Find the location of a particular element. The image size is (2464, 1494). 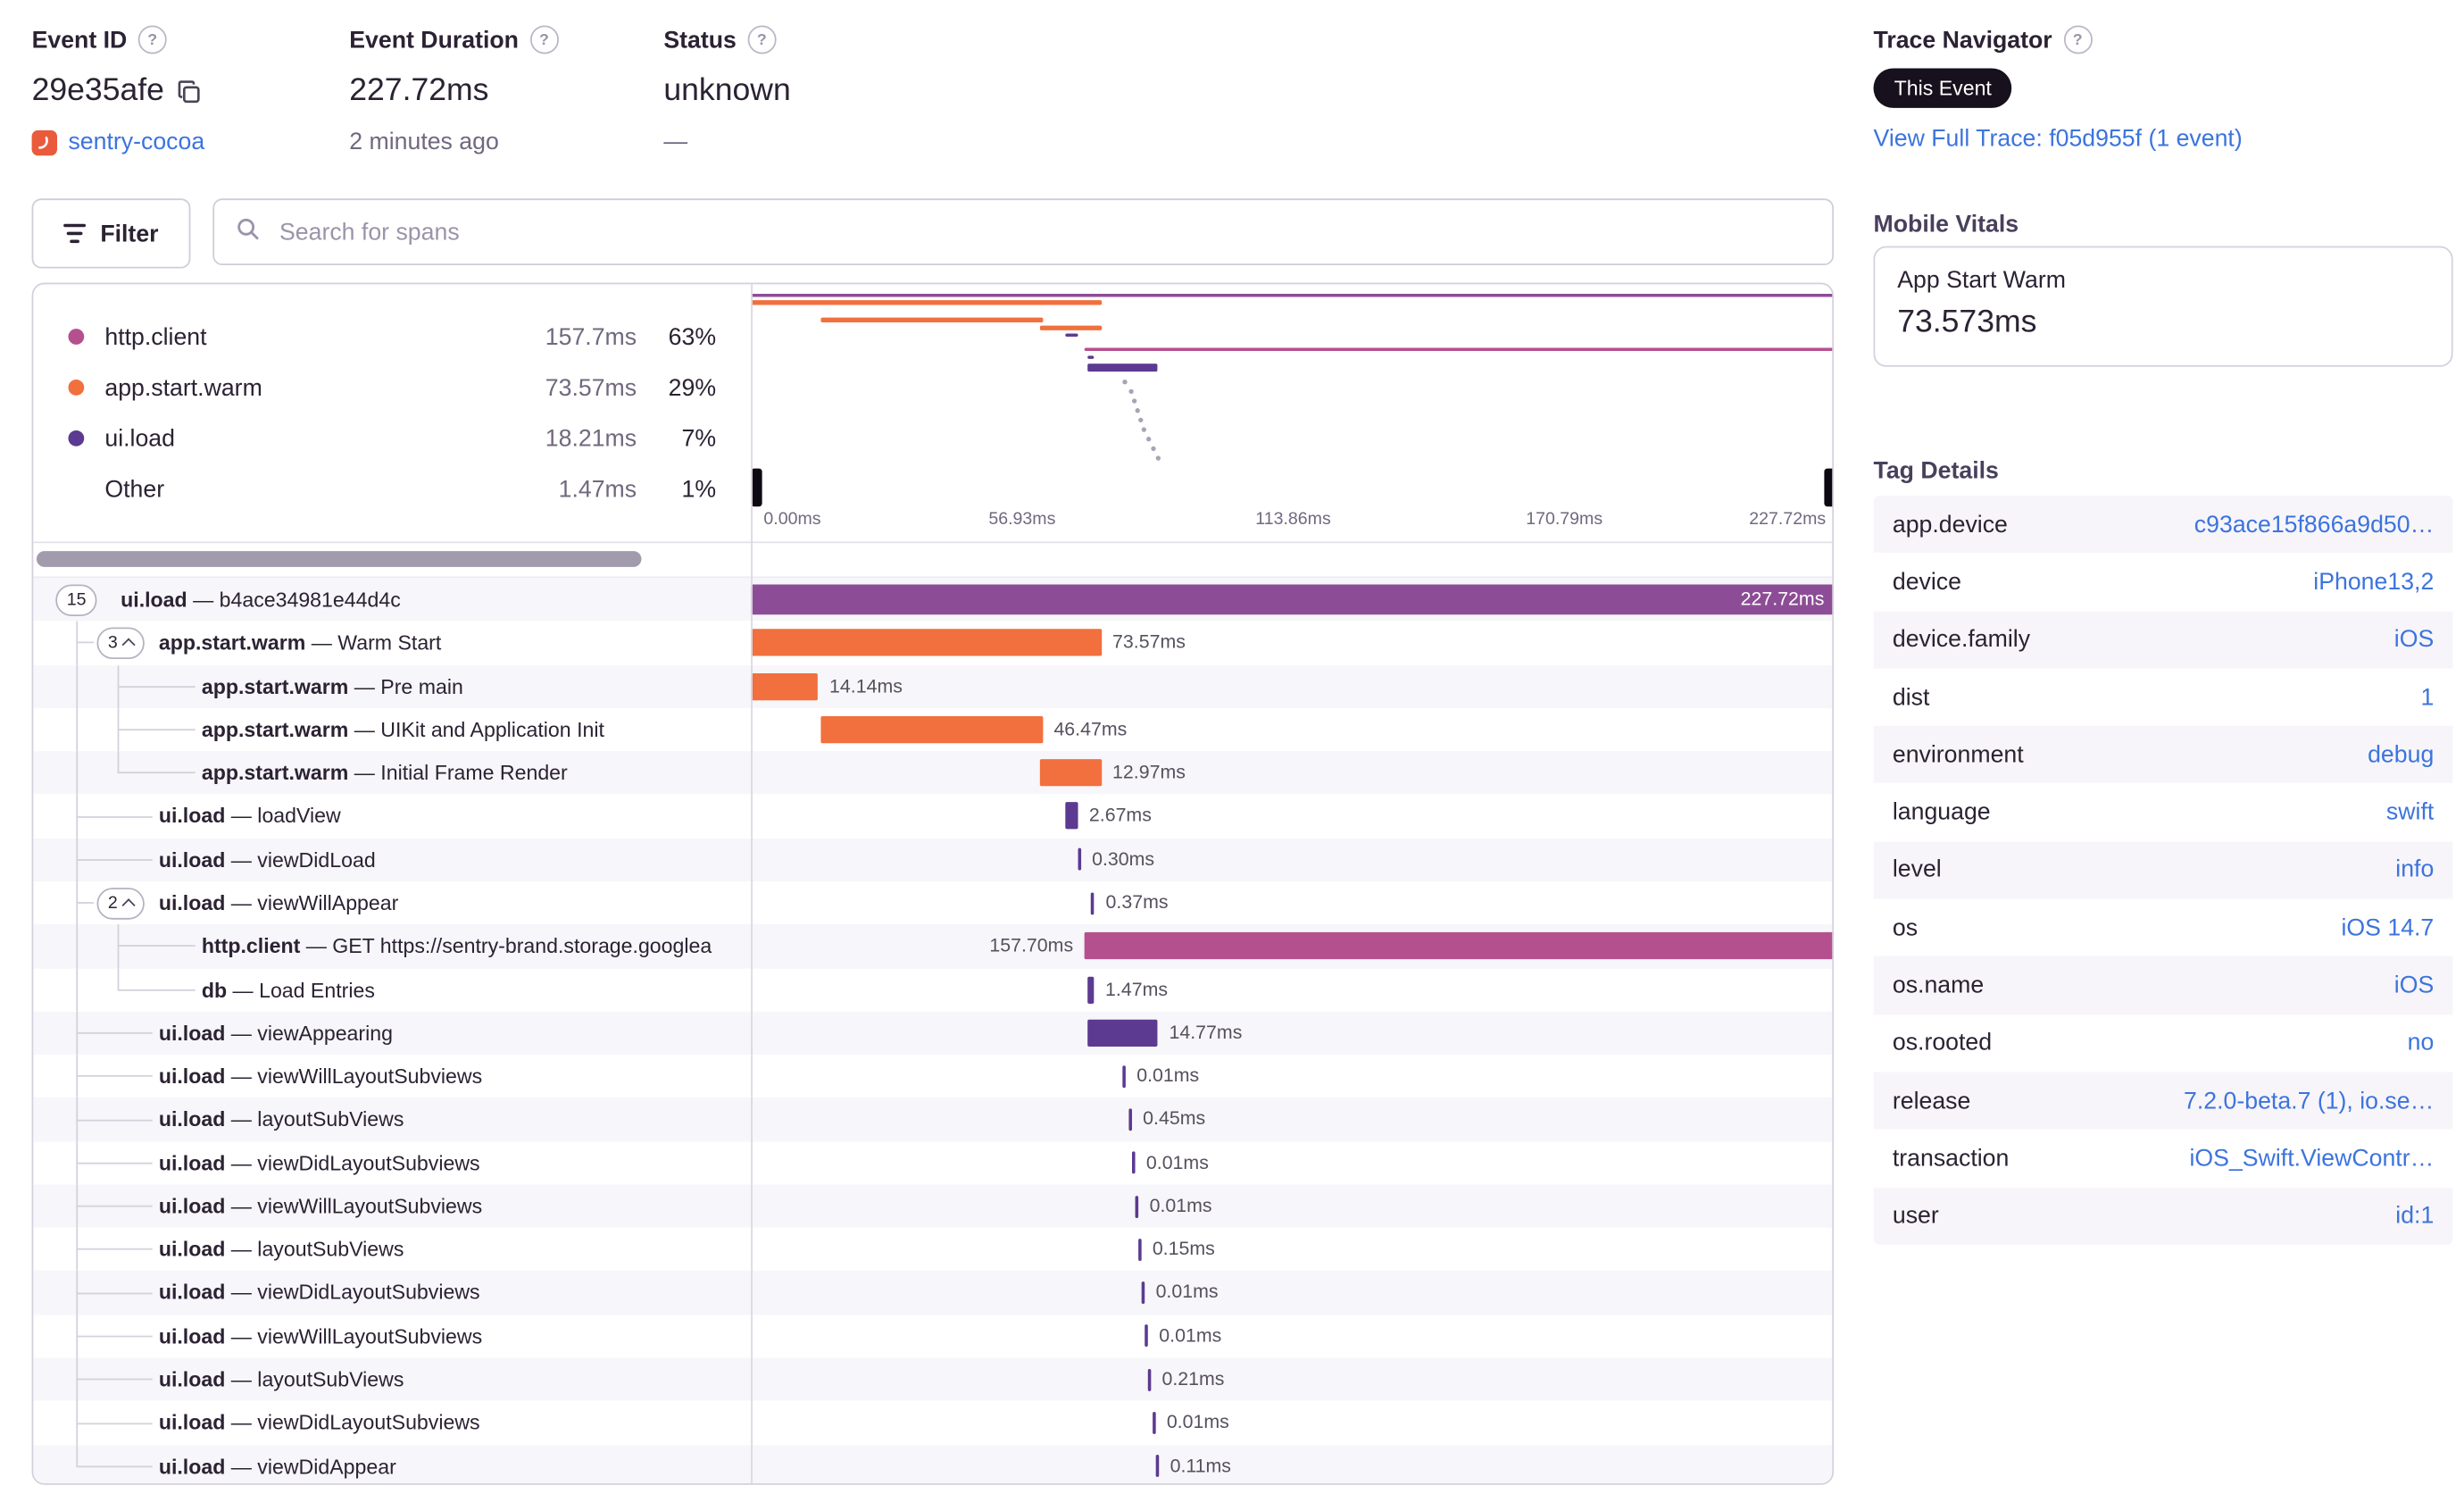

span-row: ui.load — layoutSubViews 0.45ms is located at coordinates (933, 1120).